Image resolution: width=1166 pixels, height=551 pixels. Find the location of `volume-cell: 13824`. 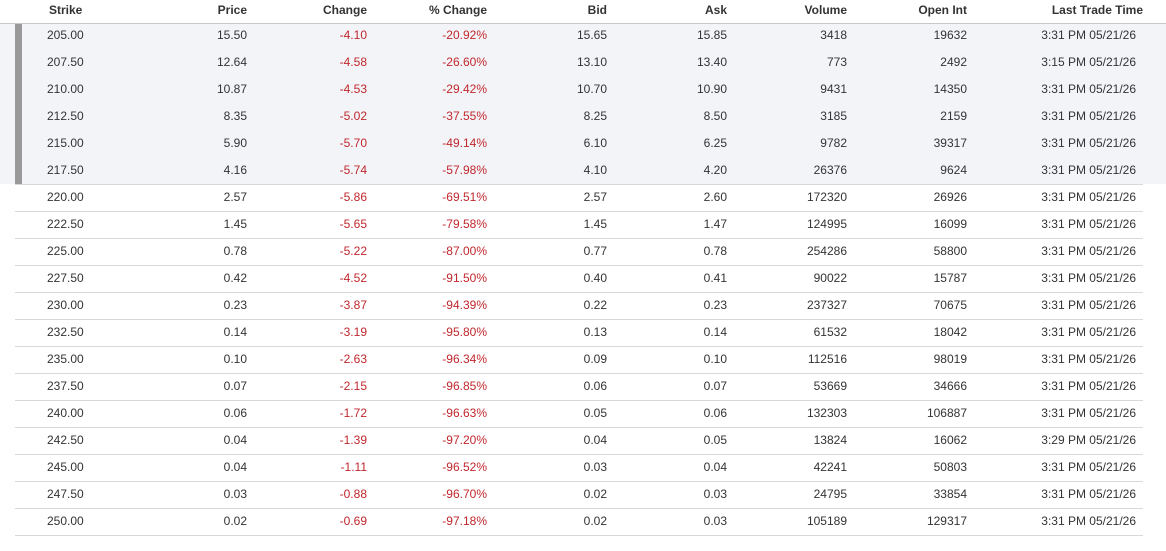

volume-cell: 13824 is located at coordinates (830, 440).